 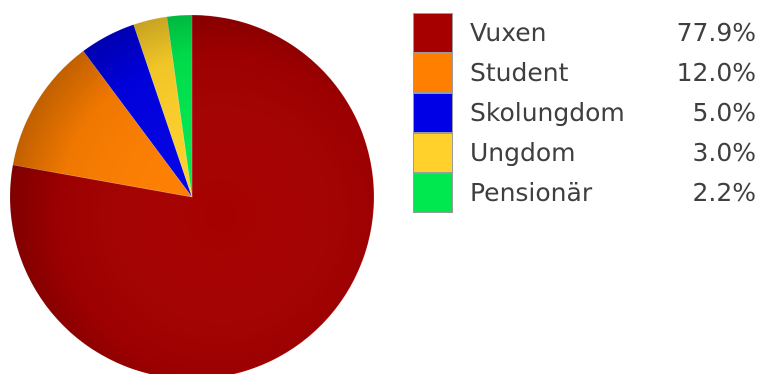 I want to click on legend-swatch-pensionar, so click(x=433, y=193).